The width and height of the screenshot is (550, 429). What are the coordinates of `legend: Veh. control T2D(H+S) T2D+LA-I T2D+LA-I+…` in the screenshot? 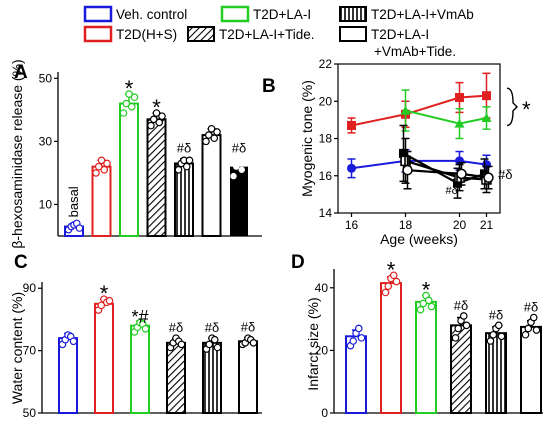 It's located at (278, 32).